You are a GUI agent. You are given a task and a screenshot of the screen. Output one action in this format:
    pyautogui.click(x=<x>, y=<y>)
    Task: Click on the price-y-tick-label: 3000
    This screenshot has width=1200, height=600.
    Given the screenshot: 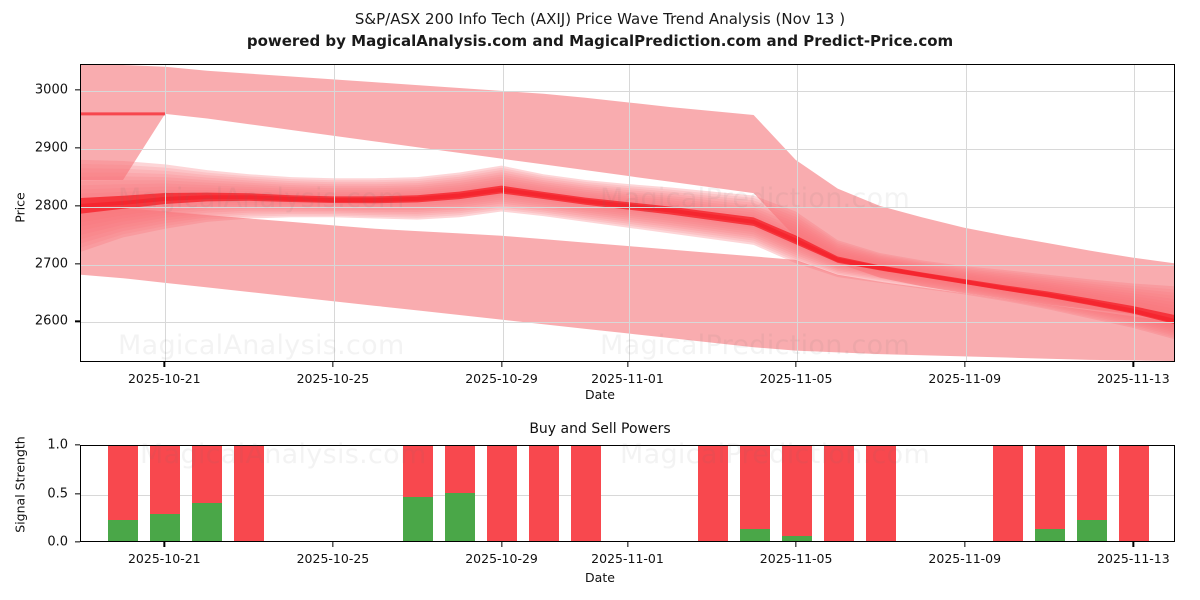 What is the action you would take?
    pyautogui.click(x=51, y=90)
    